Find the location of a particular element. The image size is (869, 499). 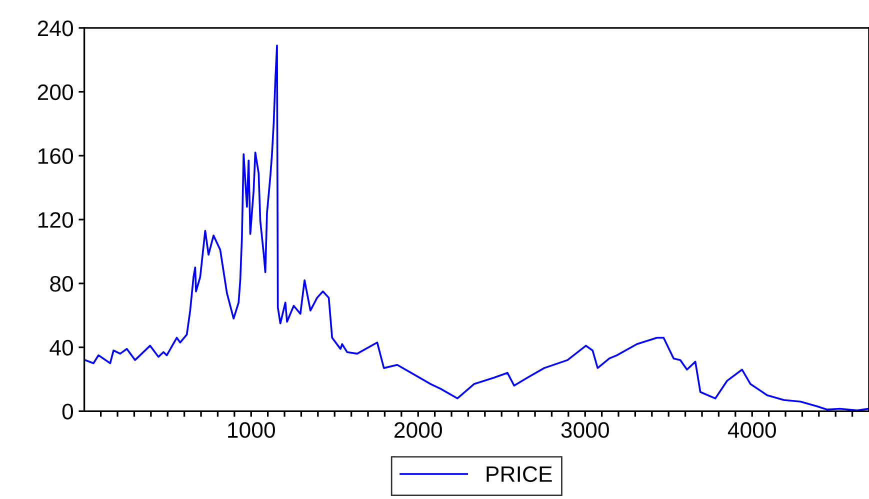

x-tick-label: 4000 is located at coordinates (752, 430).